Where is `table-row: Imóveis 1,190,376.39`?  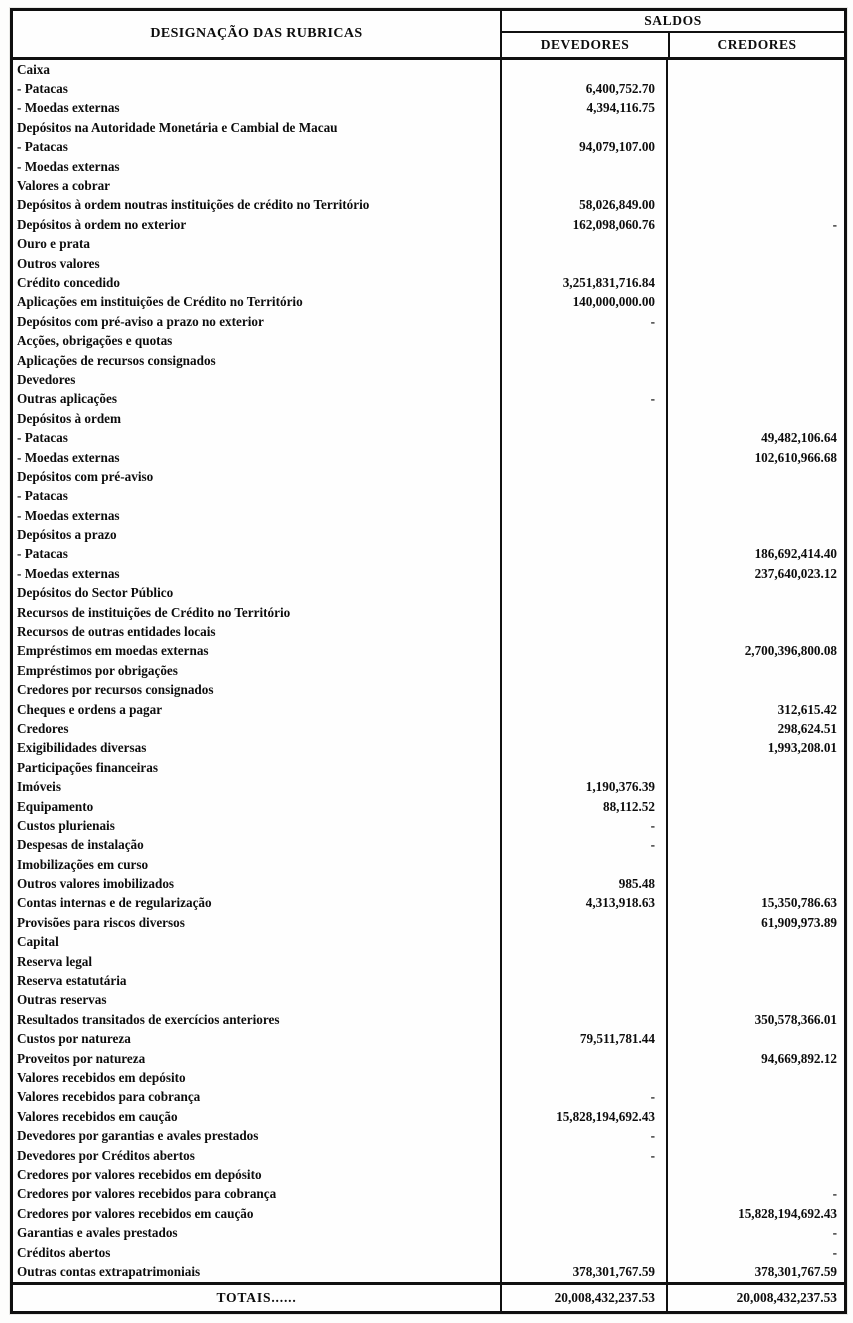 table-row: Imóveis 1,190,376.39 is located at coordinates (428, 787).